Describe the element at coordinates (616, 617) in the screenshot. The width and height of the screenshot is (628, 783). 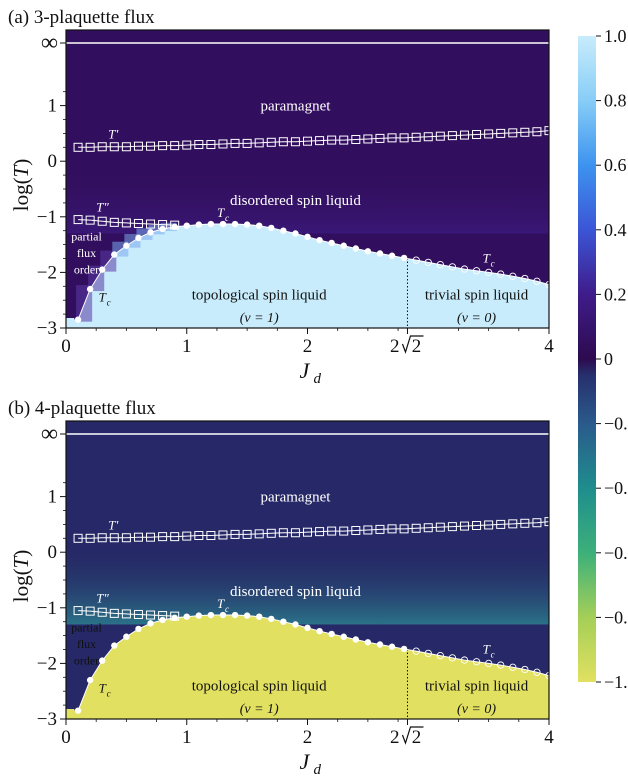
I see `colorbar-tick-label: −0.8` at that location.